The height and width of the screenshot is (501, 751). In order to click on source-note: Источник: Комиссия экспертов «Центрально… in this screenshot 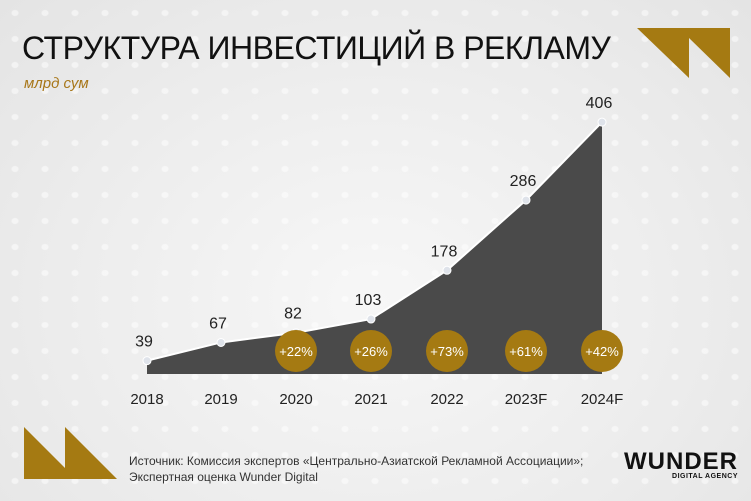, I will do `click(356, 469)`.